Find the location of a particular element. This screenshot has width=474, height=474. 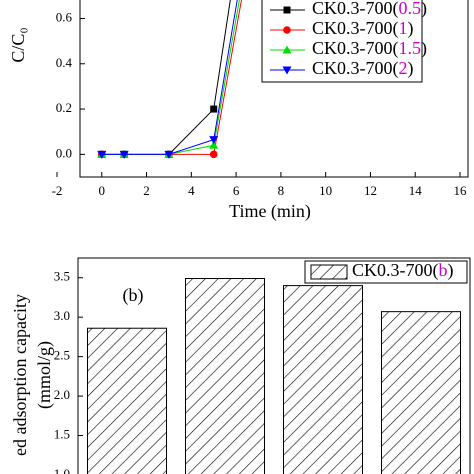

y-tick-label: 1.0 is located at coordinates (62, 470).